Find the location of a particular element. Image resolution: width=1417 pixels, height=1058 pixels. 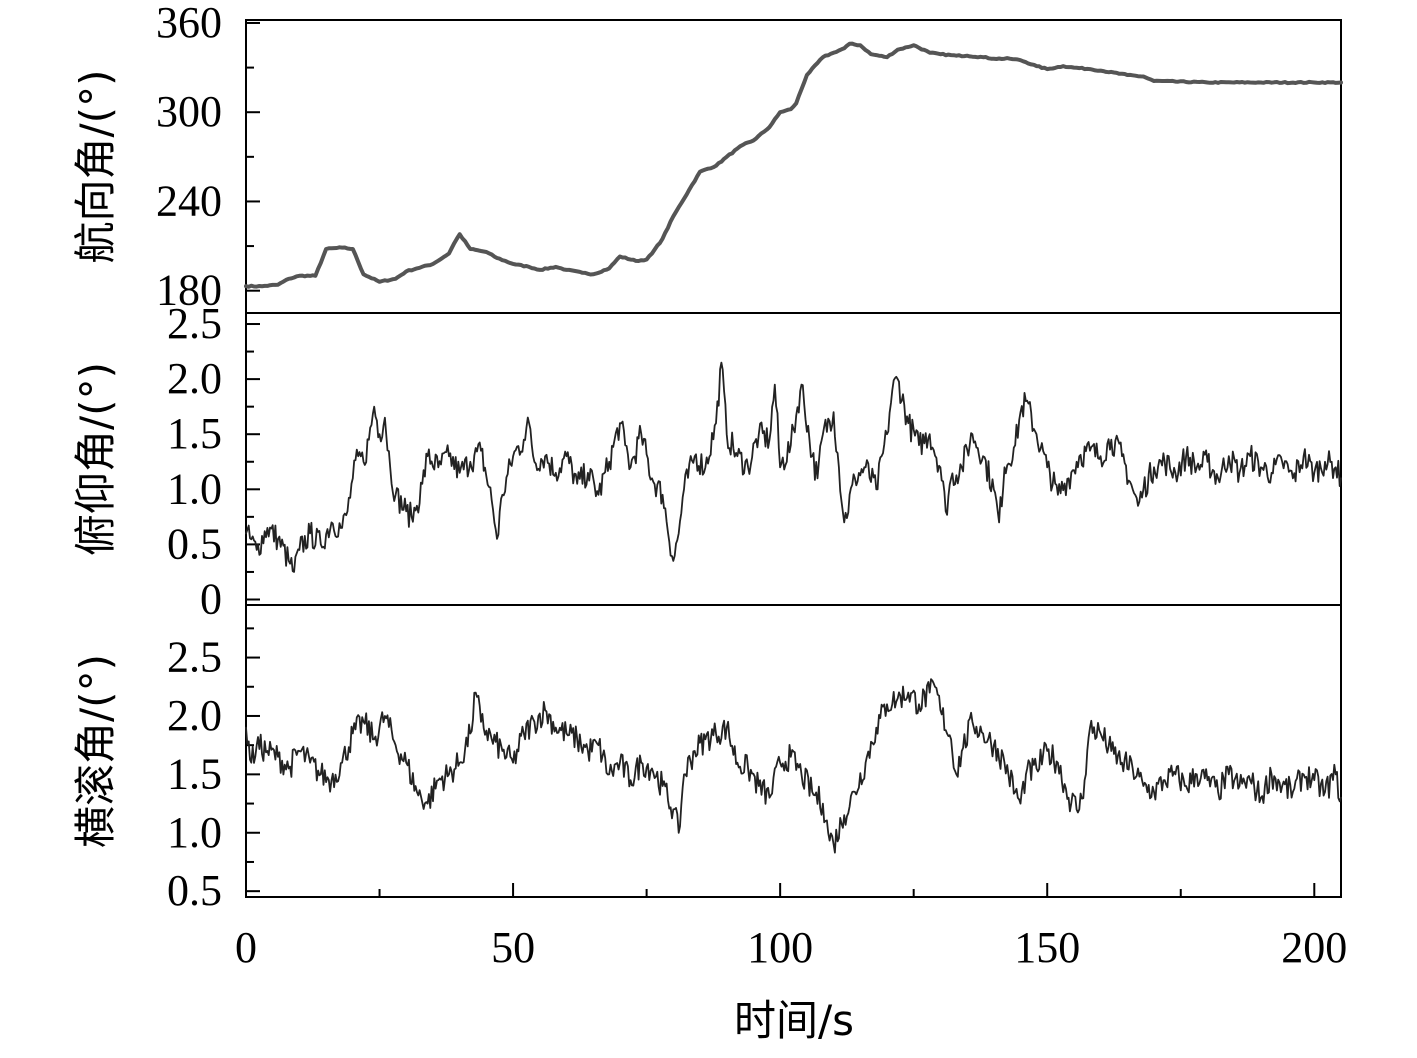

y-axis-title-heading: 航向角/(°) is located at coordinates (95, 167).